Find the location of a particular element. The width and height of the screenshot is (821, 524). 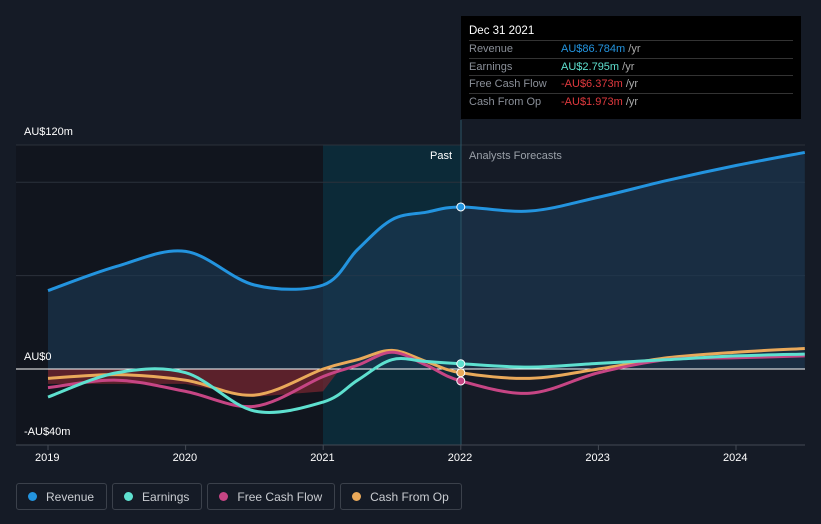

legend-item-revenue: Revenue is located at coordinates (62, 496).